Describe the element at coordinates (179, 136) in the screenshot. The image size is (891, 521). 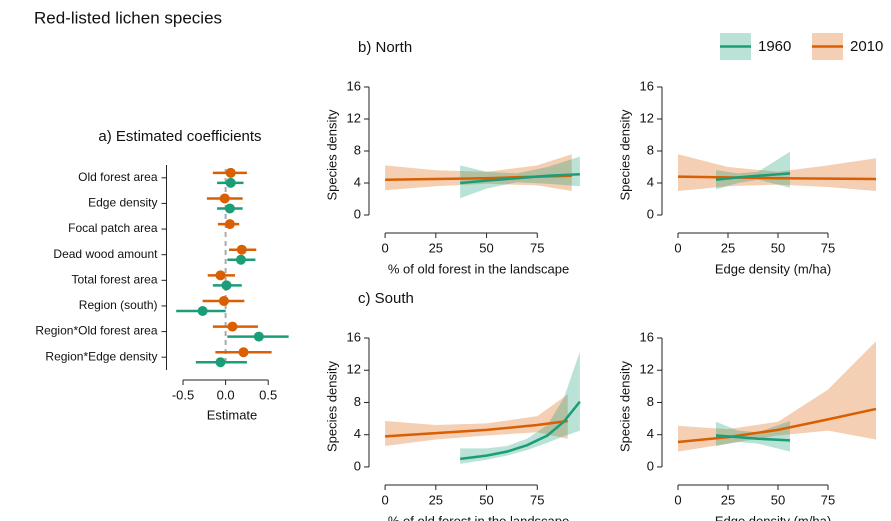
I see `panel-title: a) Estimated coefficients` at that location.